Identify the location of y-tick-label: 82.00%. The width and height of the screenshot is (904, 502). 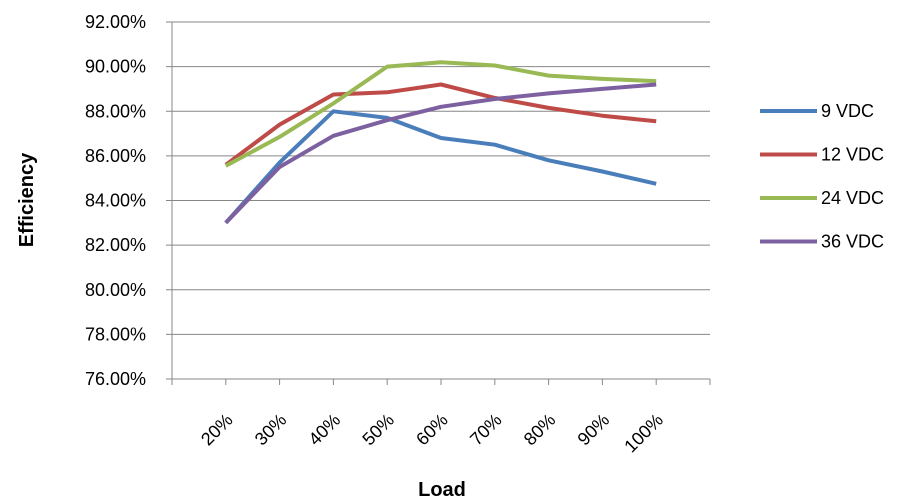
(115, 245).